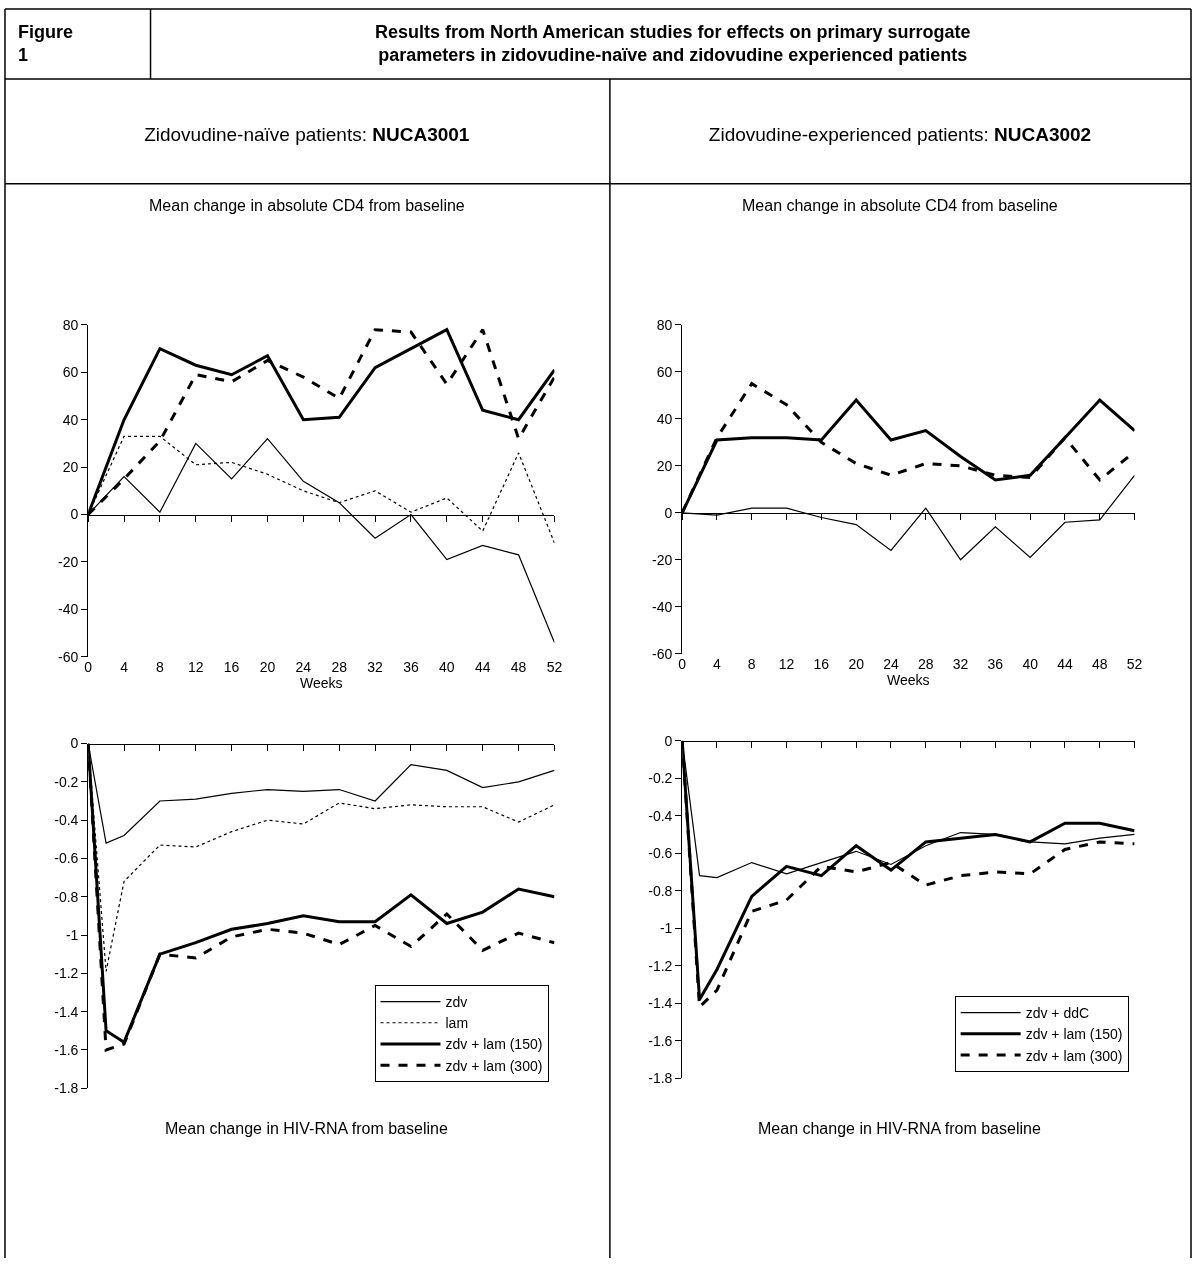 The image size is (1200, 1267). What do you see at coordinates (307, 134) in the screenshot?
I see `chart-subtitle: Zidovudine-naïve patients: NUCA3001` at bounding box center [307, 134].